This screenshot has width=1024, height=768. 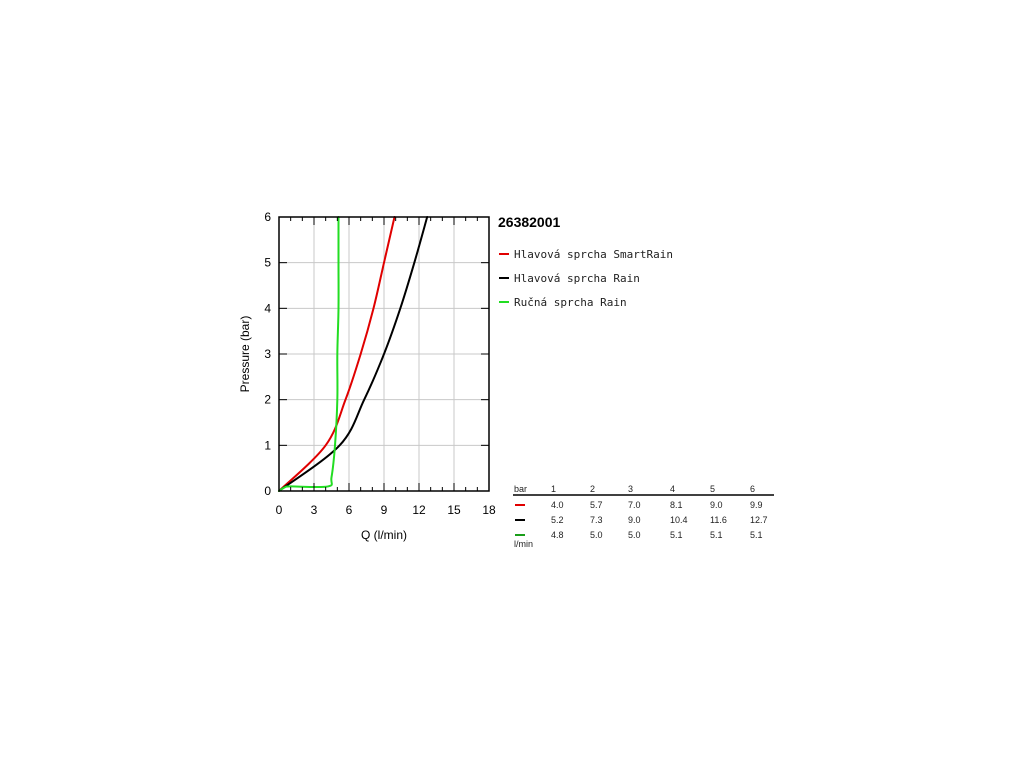 I want to click on table-column-header: 3, so click(x=630, y=489).